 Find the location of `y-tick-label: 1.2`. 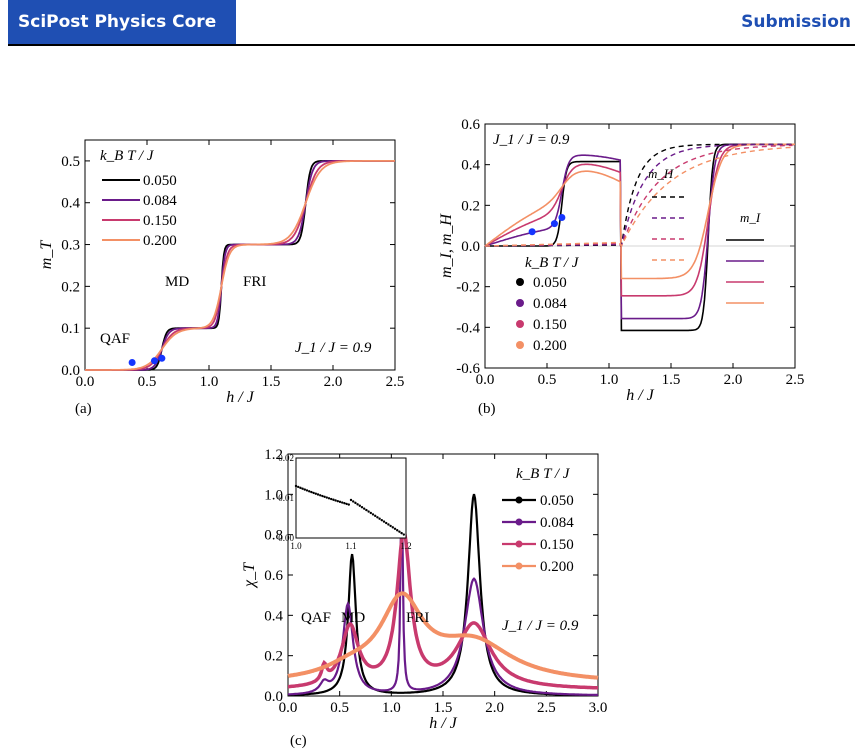

y-tick-label: 1.2 is located at coordinates (273, 455).